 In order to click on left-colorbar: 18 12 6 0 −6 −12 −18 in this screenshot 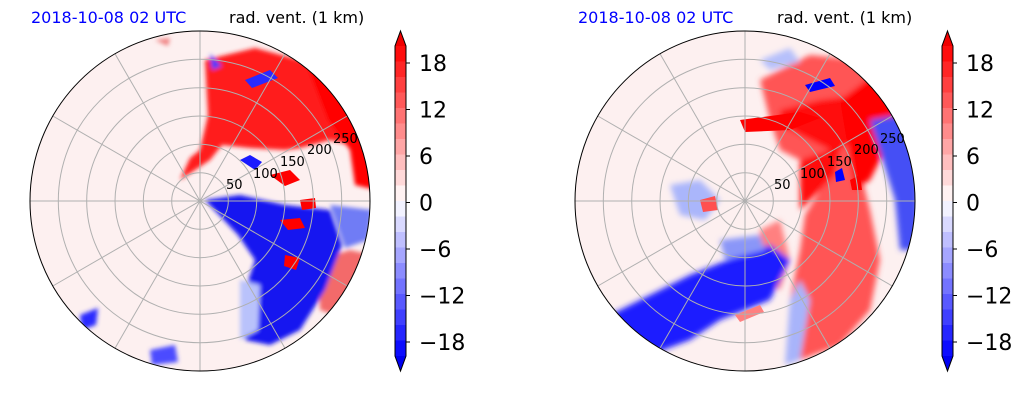, I will do `click(429, 201)`.